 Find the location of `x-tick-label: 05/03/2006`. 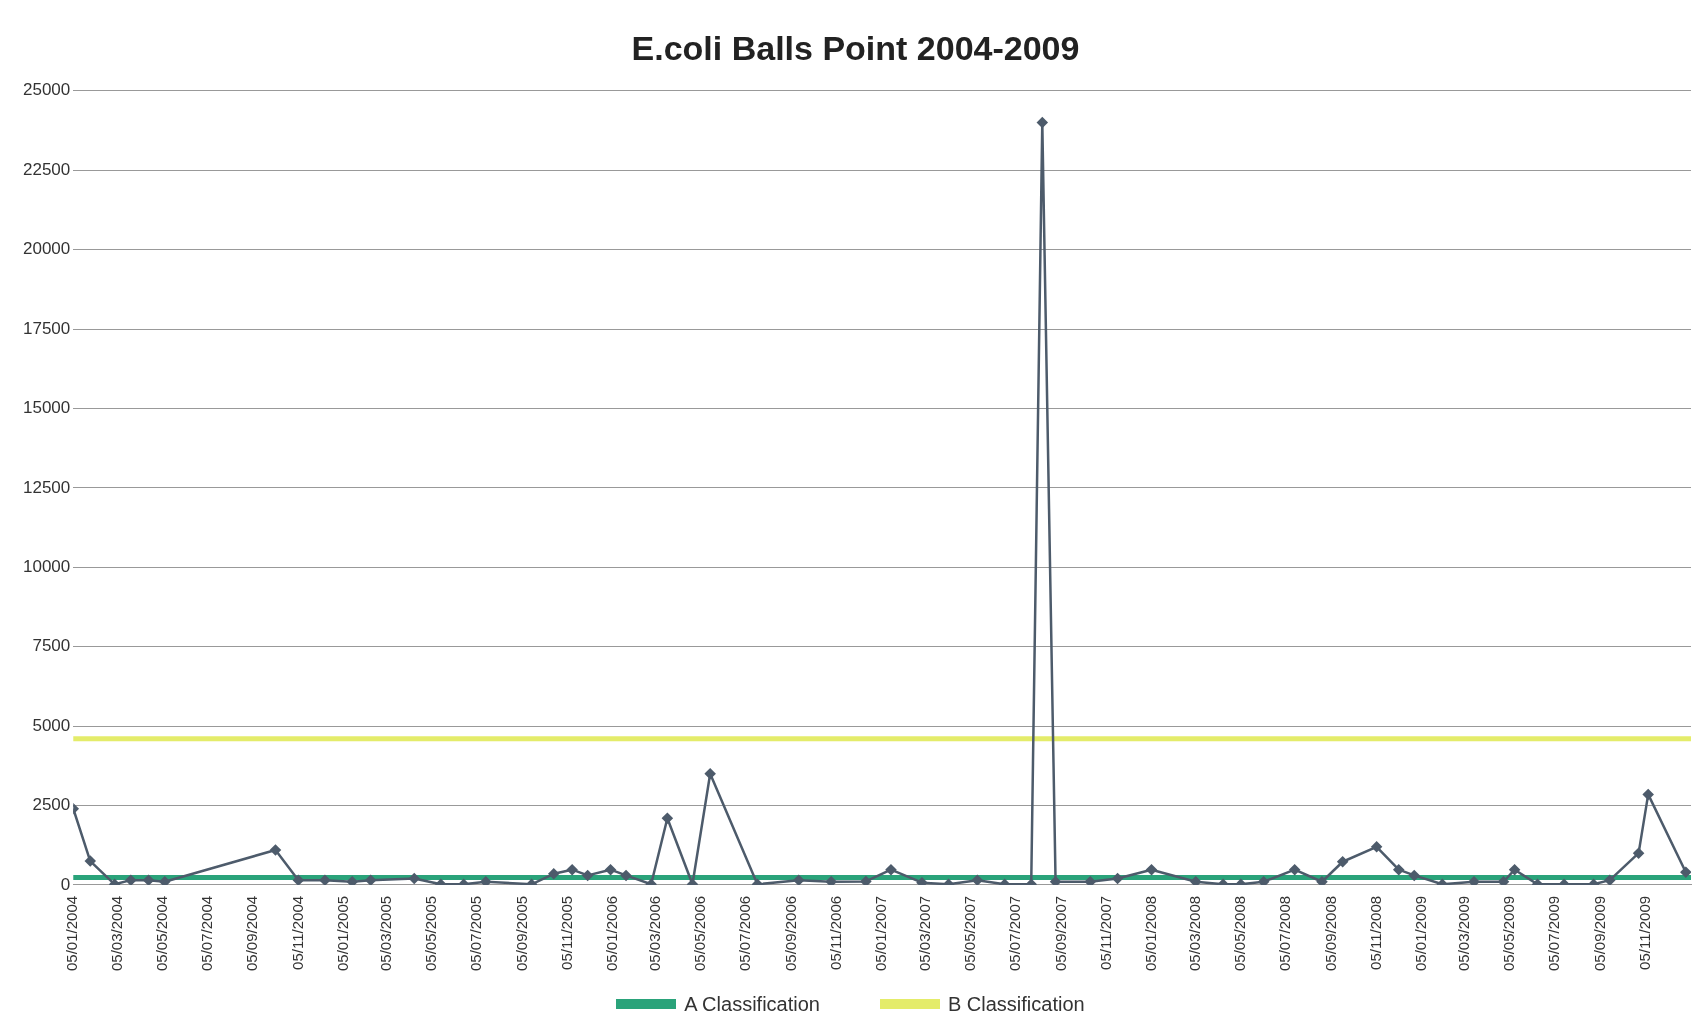

x-tick-label: 05/03/2006 is located at coordinates (655, 933).